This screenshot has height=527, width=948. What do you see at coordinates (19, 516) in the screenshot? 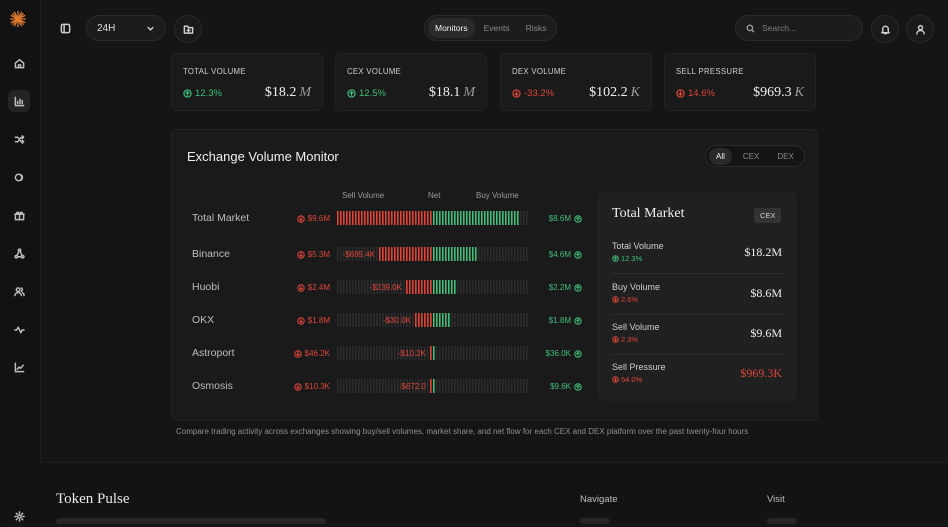
I see `nav-settings-button` at bounding box center [19, 516].